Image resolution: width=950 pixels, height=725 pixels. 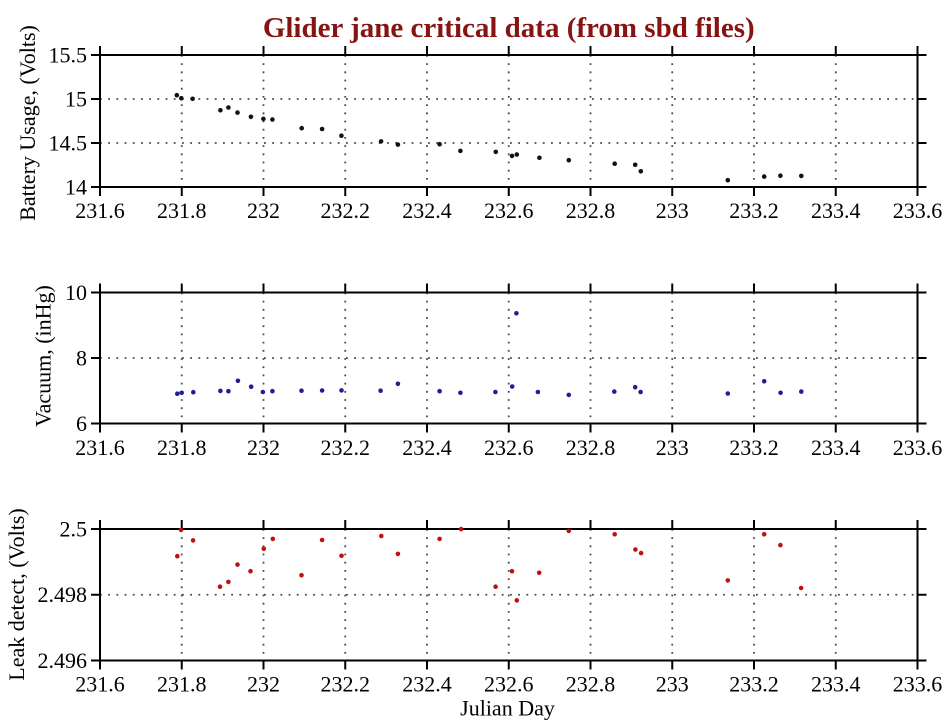 What do you see at coordinates (81, 423) in the screenshot?
I see `svg-text: 6` at bounding box center [81, 423].